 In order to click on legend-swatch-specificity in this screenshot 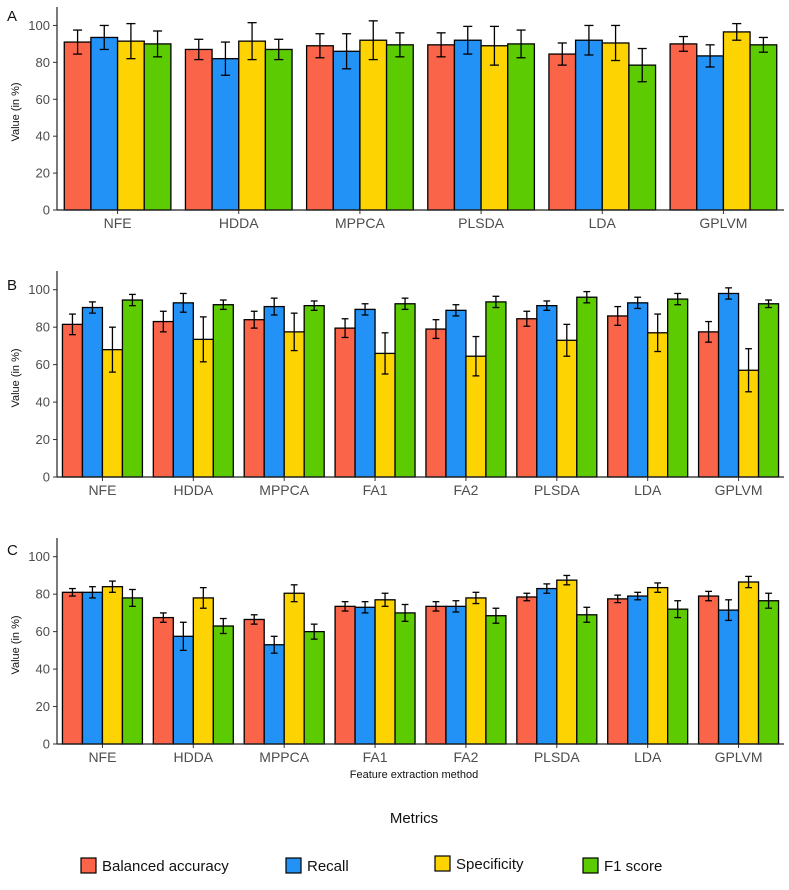, I will do `click(442, 863)`.